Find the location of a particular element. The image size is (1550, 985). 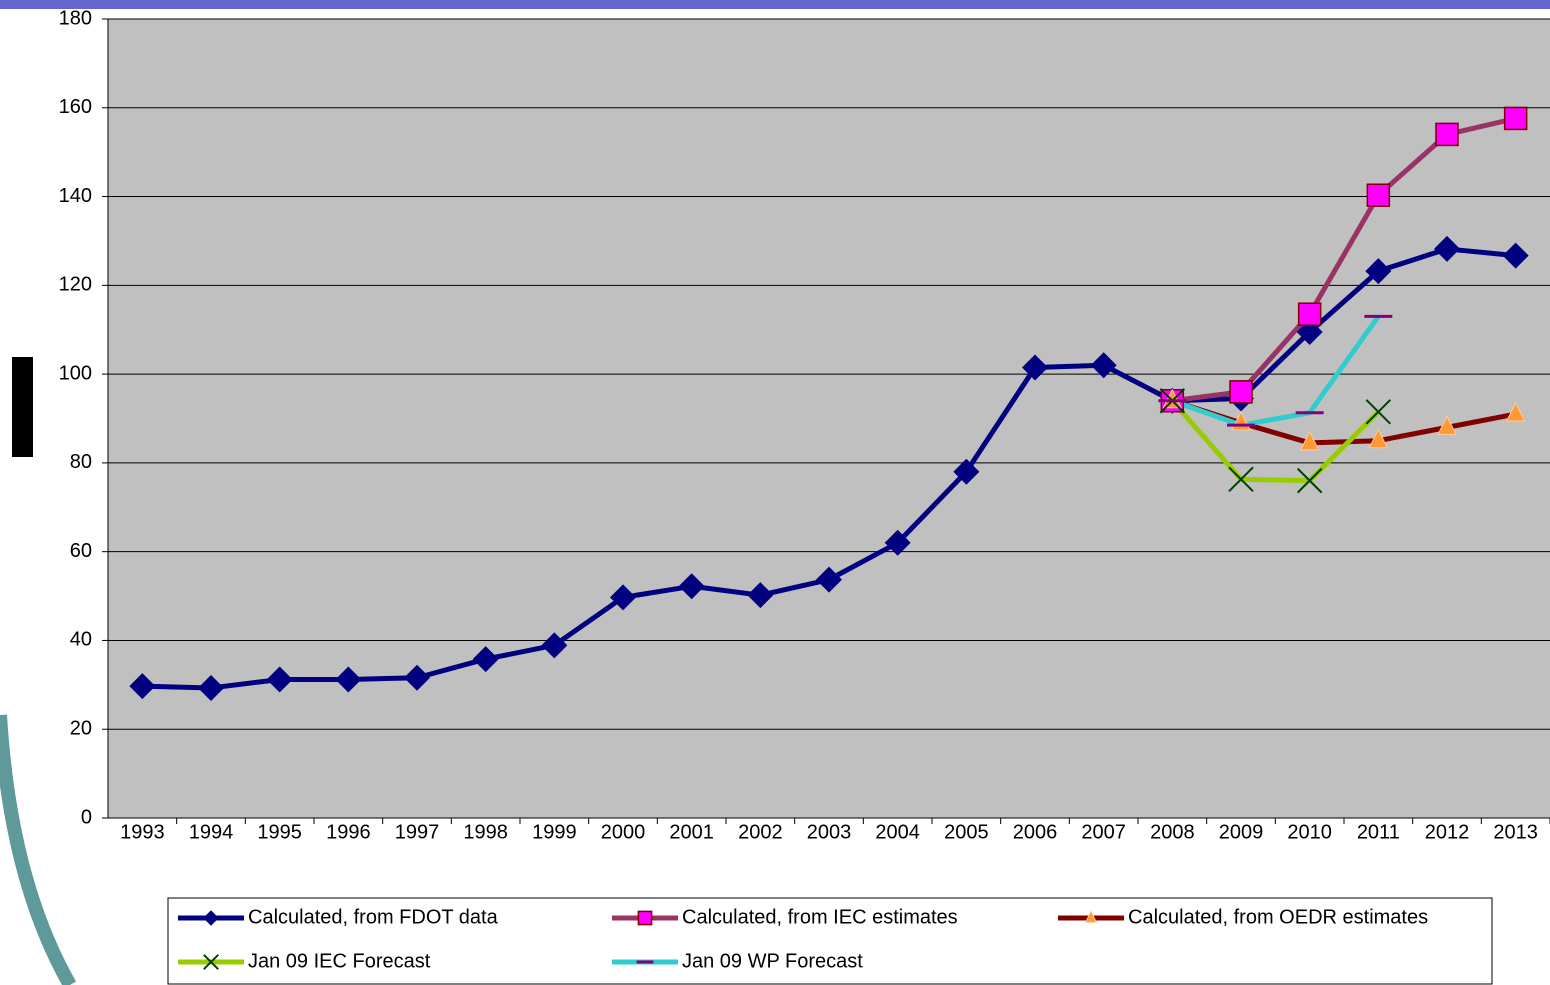

legend-label: Calculated, from IEC estimates is located at coordinates (820, 917).